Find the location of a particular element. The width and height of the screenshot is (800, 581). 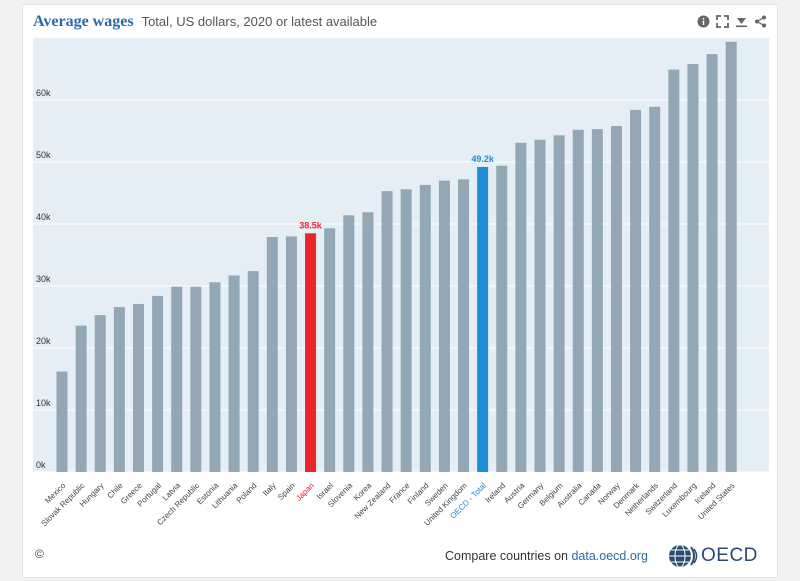

x-tick-label: Japan is located at coordinates (305, 492).